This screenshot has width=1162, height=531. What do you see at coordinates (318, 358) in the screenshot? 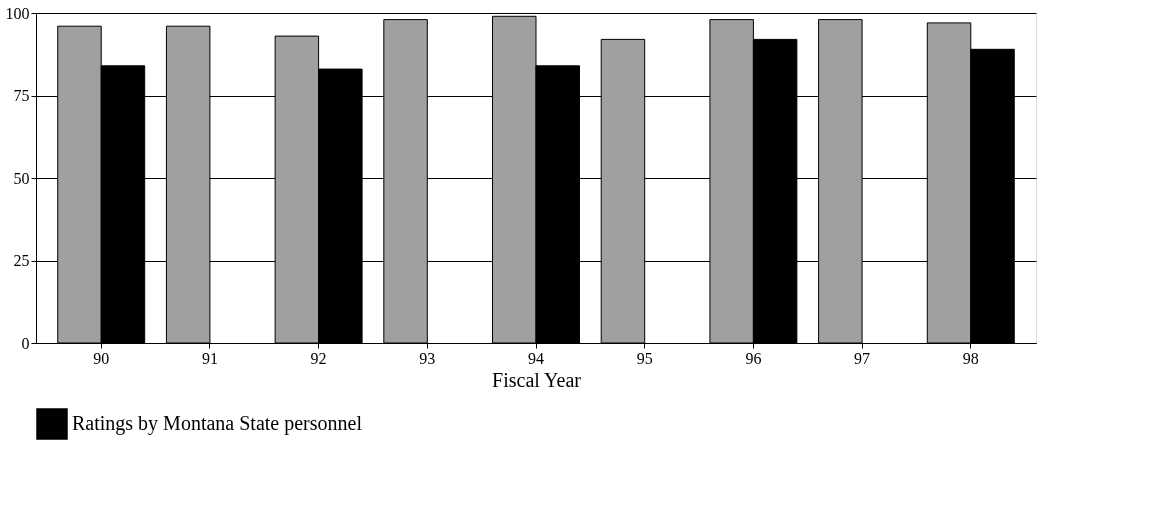
I see `x-tick-label: 92` at bounding box center [318, 358].